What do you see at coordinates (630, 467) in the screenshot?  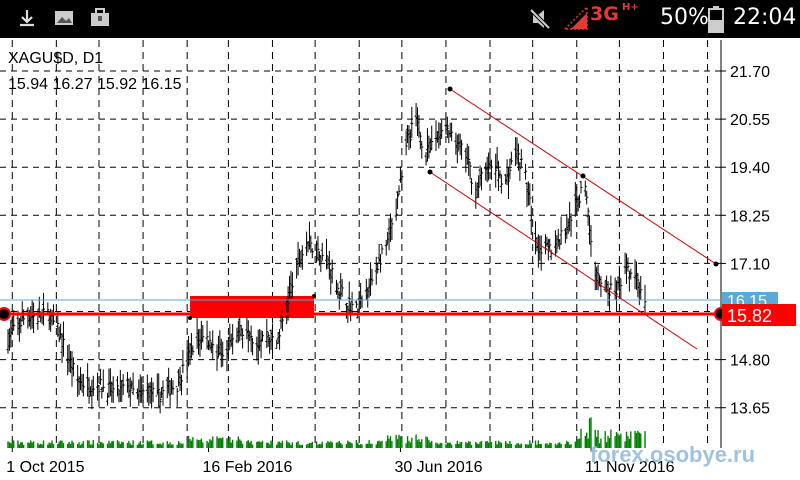 I see `x-tick-label: 11 Nov 2016` at bounding box center [630, 467].